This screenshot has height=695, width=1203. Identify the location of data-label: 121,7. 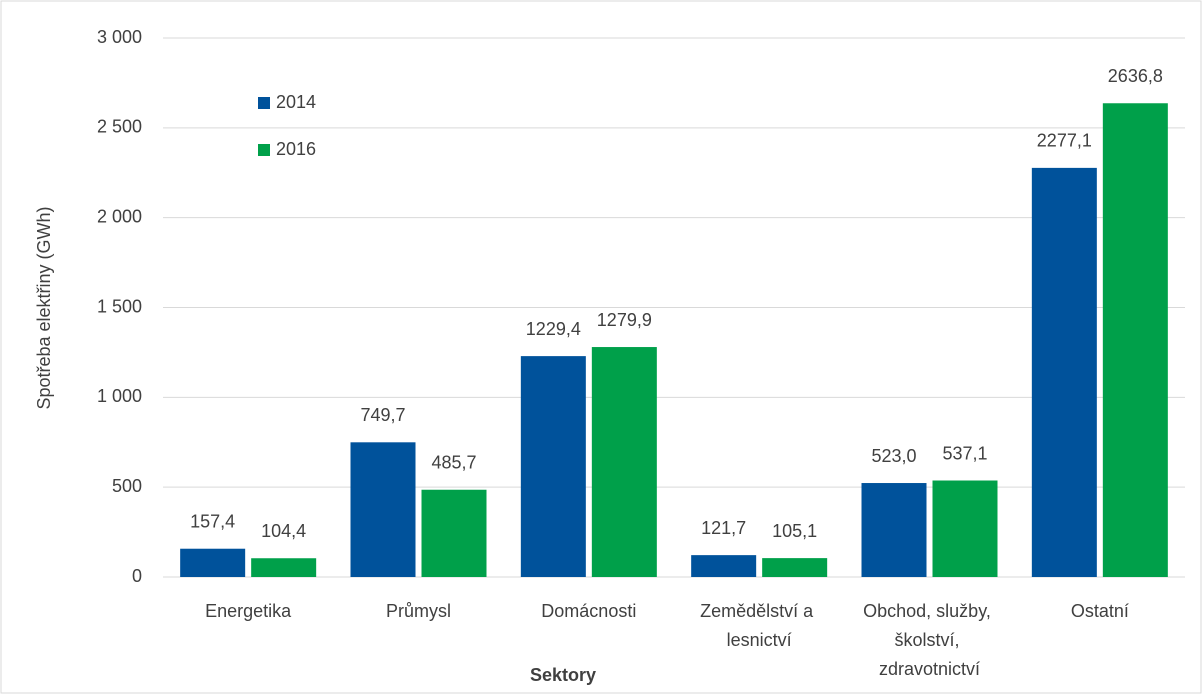
(723, 528).